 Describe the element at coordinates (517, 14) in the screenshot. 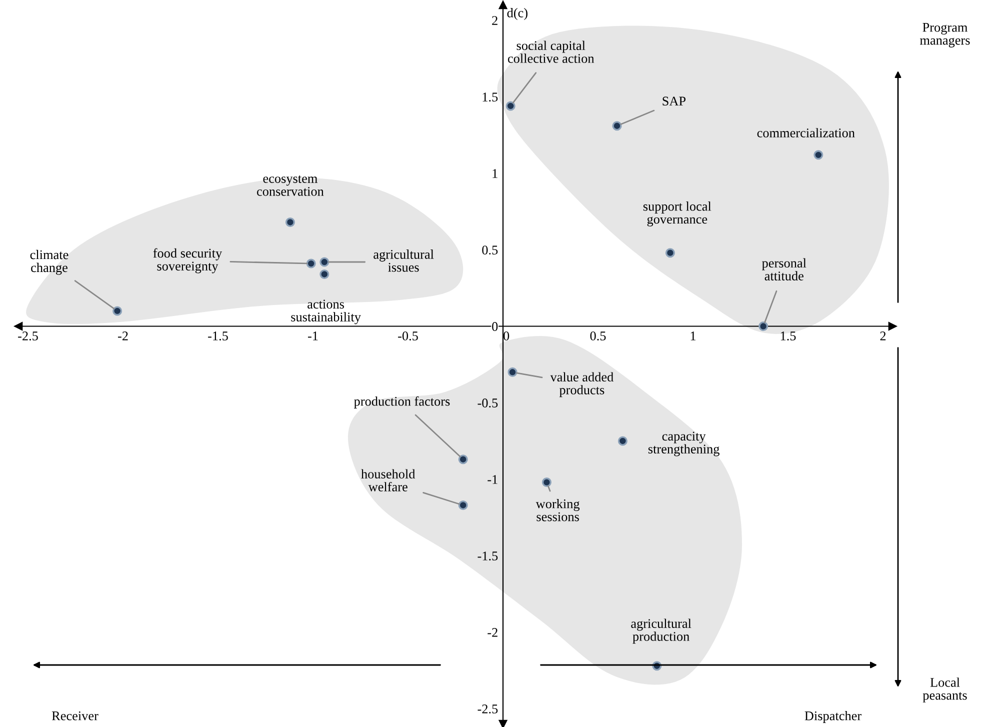

I see `y-axis-title: d(c)` at that location.